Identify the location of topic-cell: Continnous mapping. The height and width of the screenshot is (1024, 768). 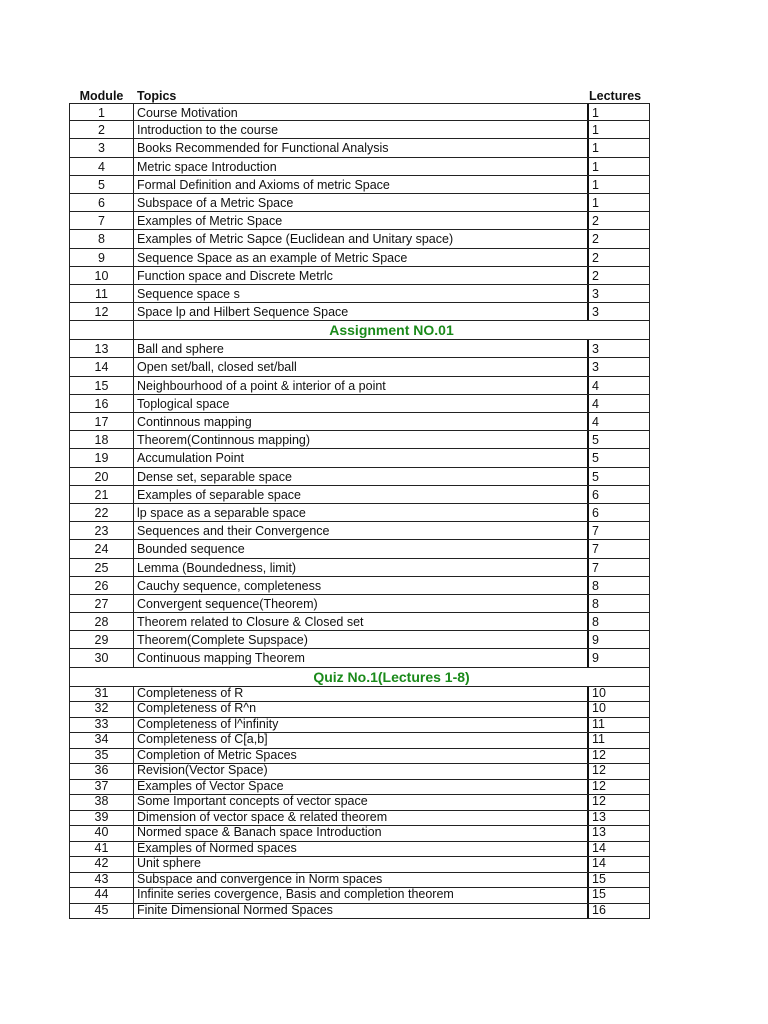
(194, 422).